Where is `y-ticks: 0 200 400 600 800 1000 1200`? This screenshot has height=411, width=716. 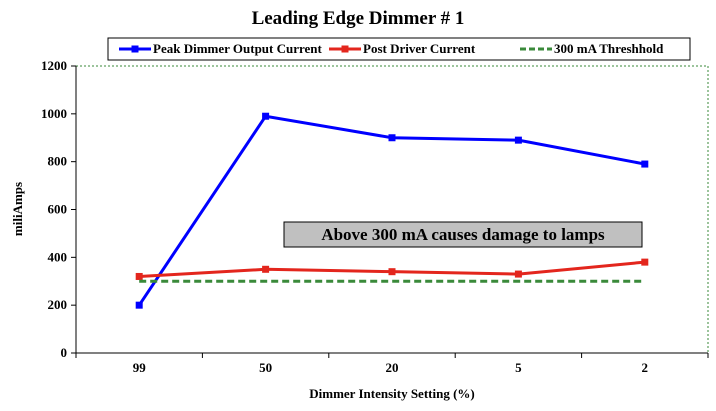 y-ticks: 0 200 400 600 800 1000 1200 is located at coordinates (58, 209).